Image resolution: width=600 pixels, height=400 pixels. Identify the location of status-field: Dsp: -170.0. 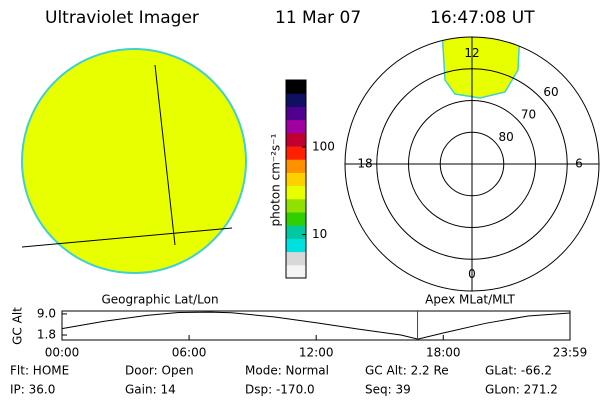
(280, 390).